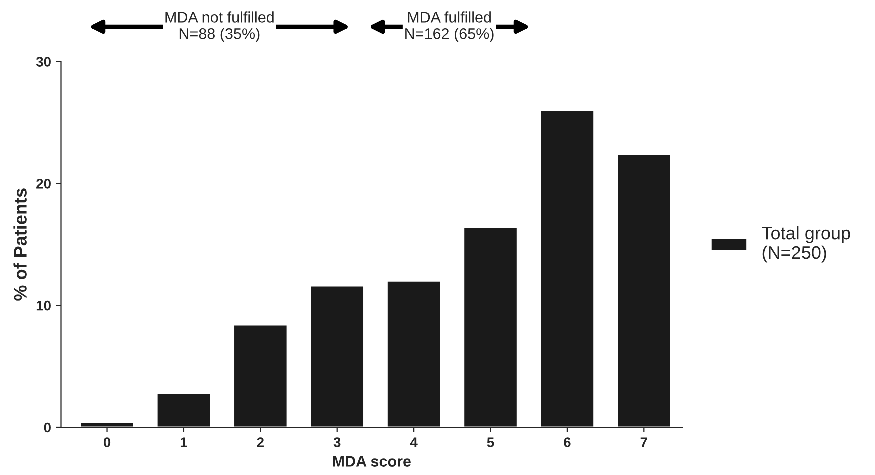  What do you see at coordinates (337, 443) in the screenshot?
I see `x-tick-label: 3` at bounding box center [337, 443].